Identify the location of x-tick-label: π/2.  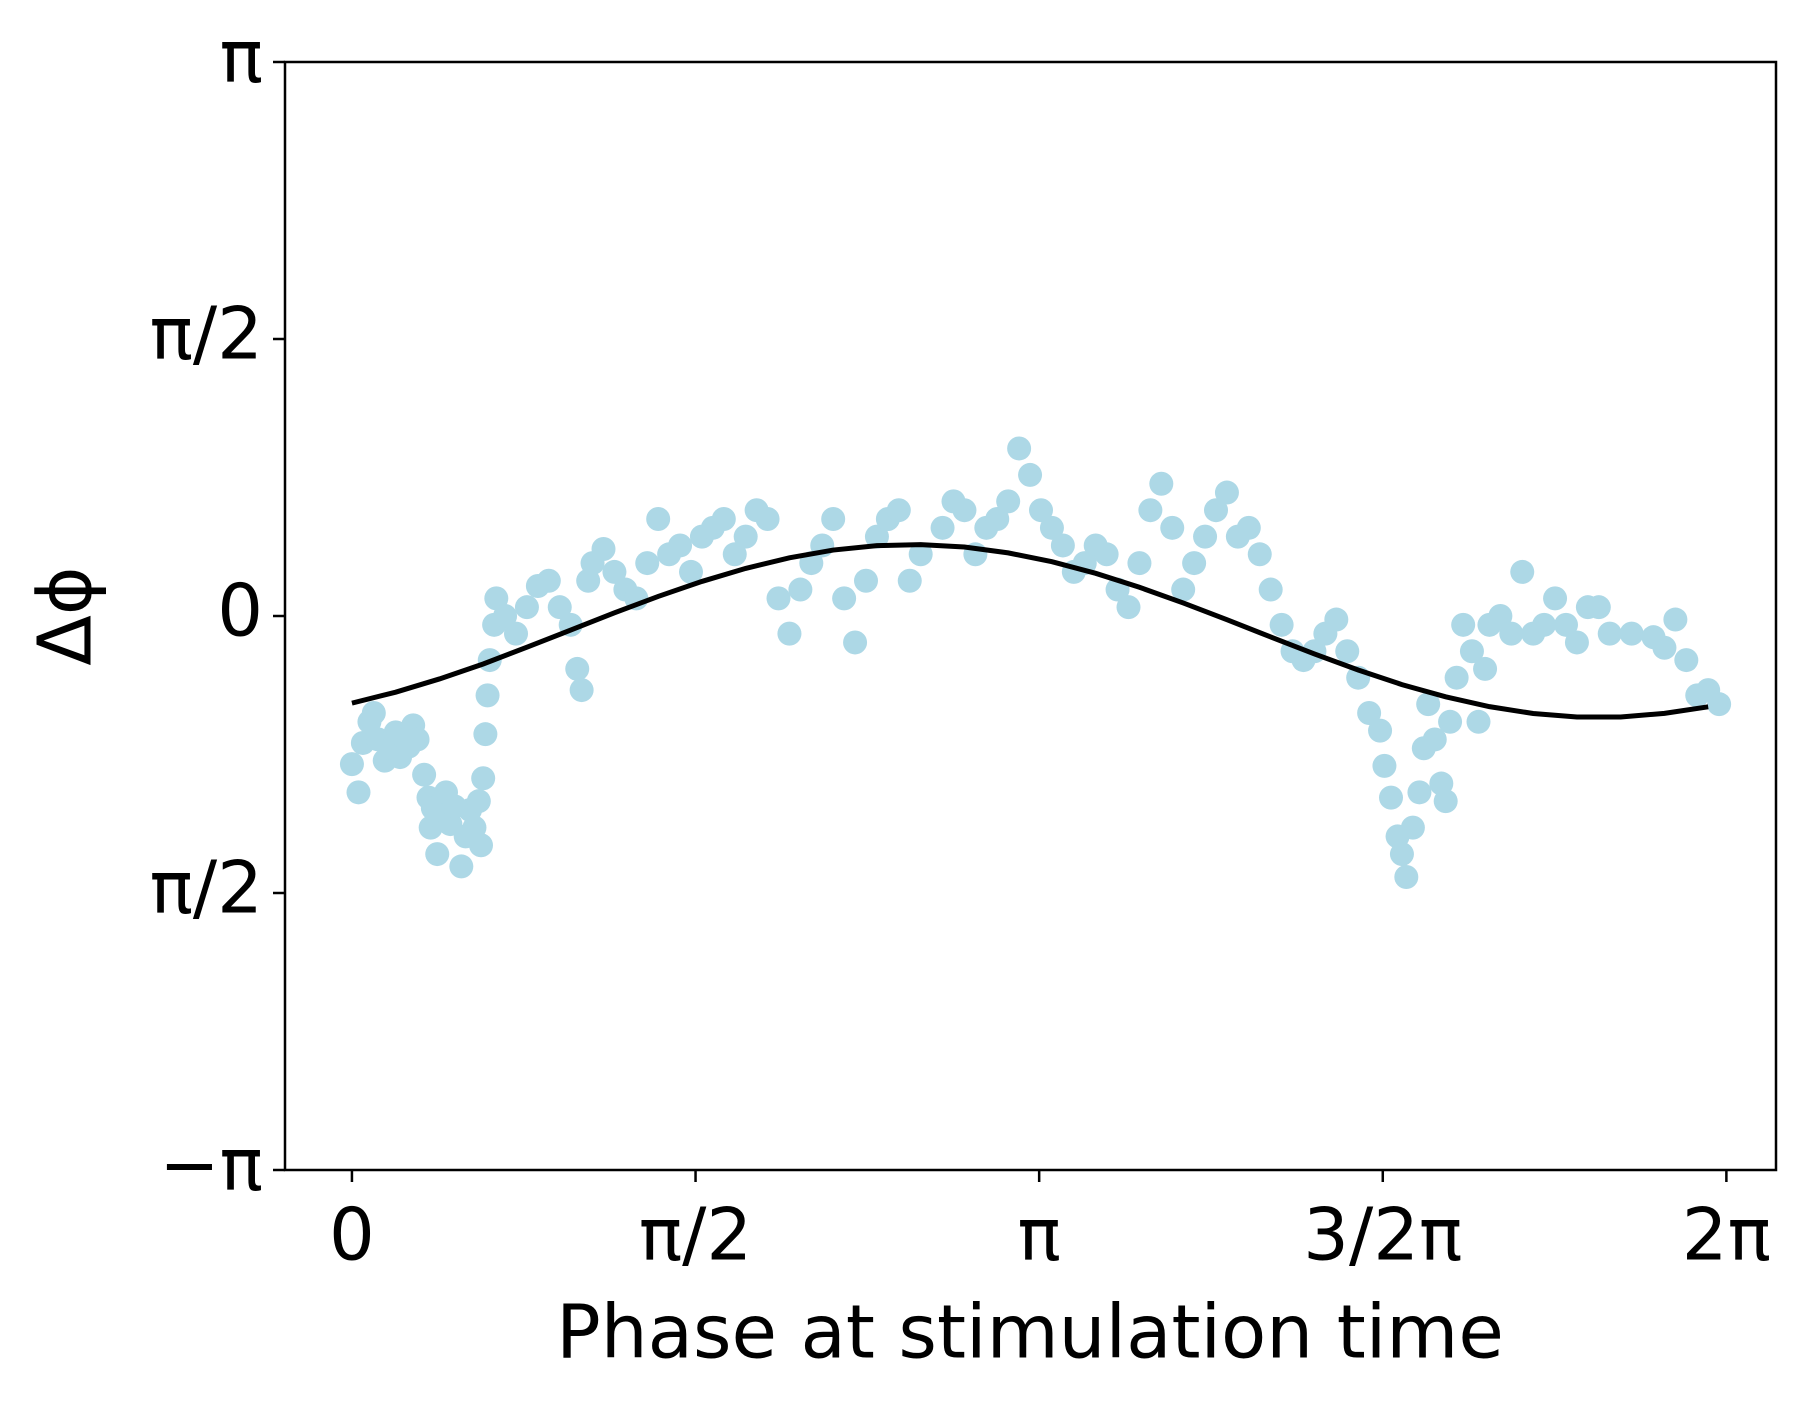
(695, 1235).